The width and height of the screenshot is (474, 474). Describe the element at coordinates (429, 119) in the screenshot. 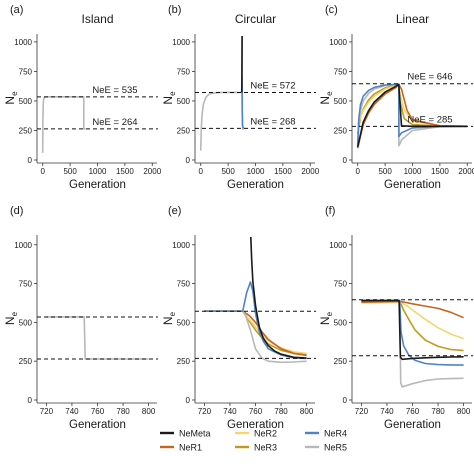

I see `reference-line-label: NeE = 285` at that location.